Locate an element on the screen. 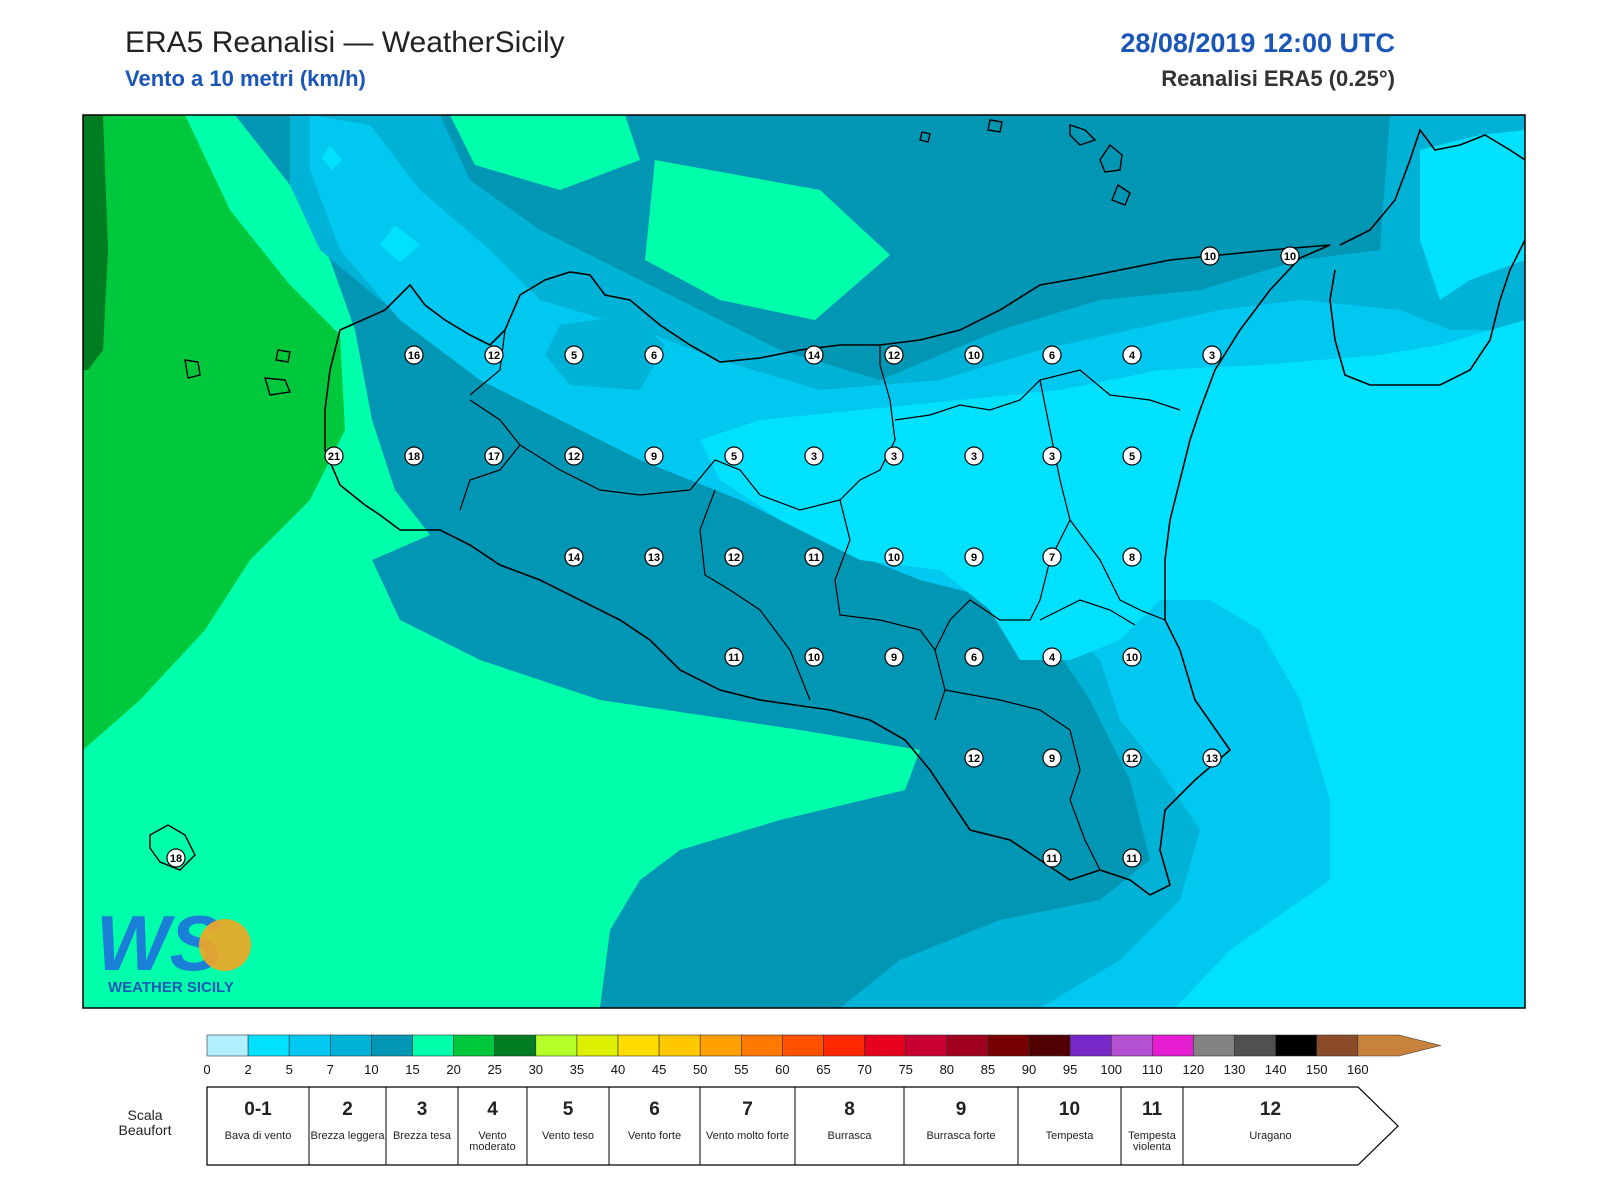 This screenshot has height=1200, width=1600. legend-tick-label: 120 is located at coordinates (1193, 1069).